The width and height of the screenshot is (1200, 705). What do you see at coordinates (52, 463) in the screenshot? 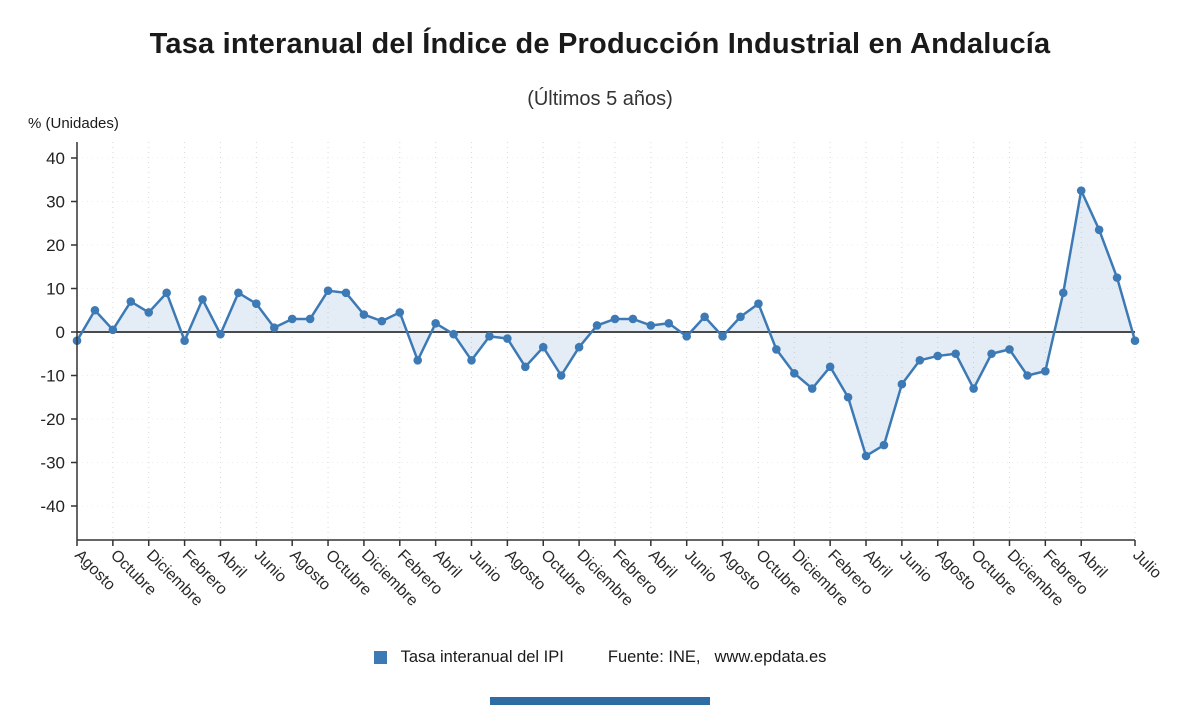
I see `y-tick-label: -30` at bounding box center [52, 463].